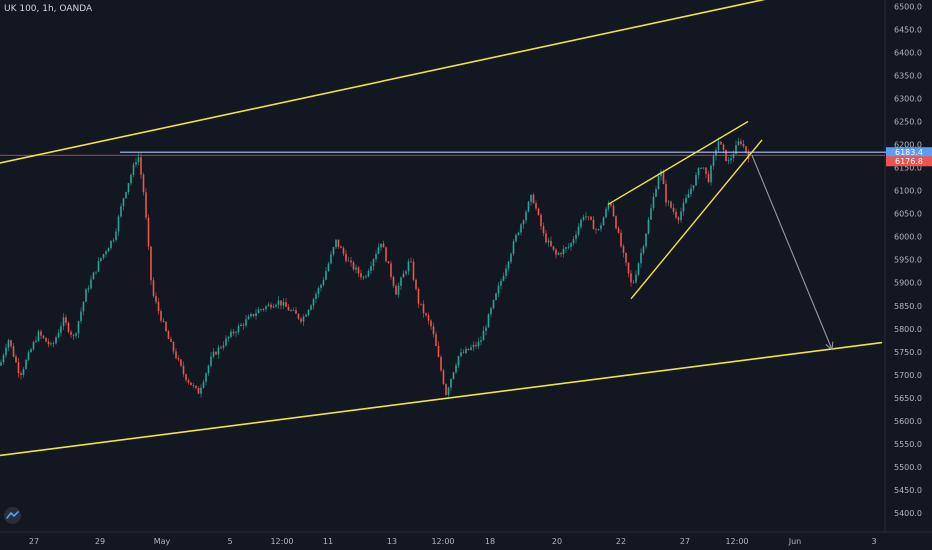  Describe the element at coordinates (453, 541) in the screenshot. I see `time-axis: 27 29 May 5 12:00 11 13 12:00 18 20 22 27 12:00 Jun 3` at that location.